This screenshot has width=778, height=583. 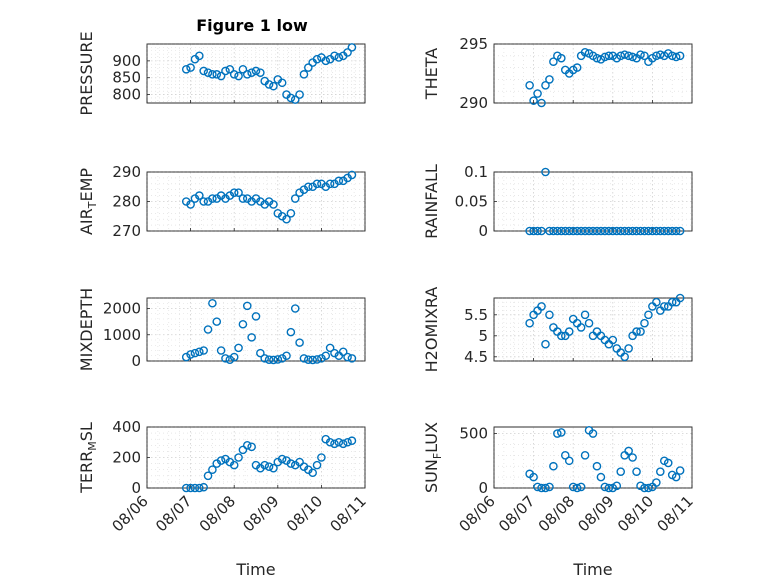 What do you see at coordinates (675, 513) in the screenshot?
I see `x-tick-label: 08/11` at bounding box center [675, 513].